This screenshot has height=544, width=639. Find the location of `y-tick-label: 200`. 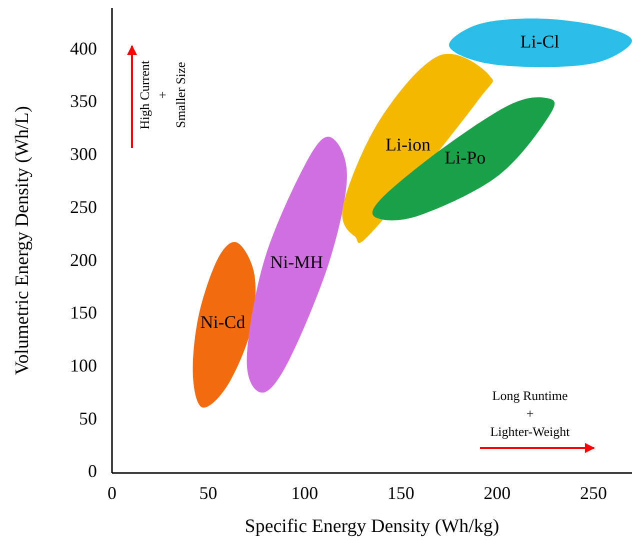

y-tick-label: 200 is located at coordinates (83, 260).